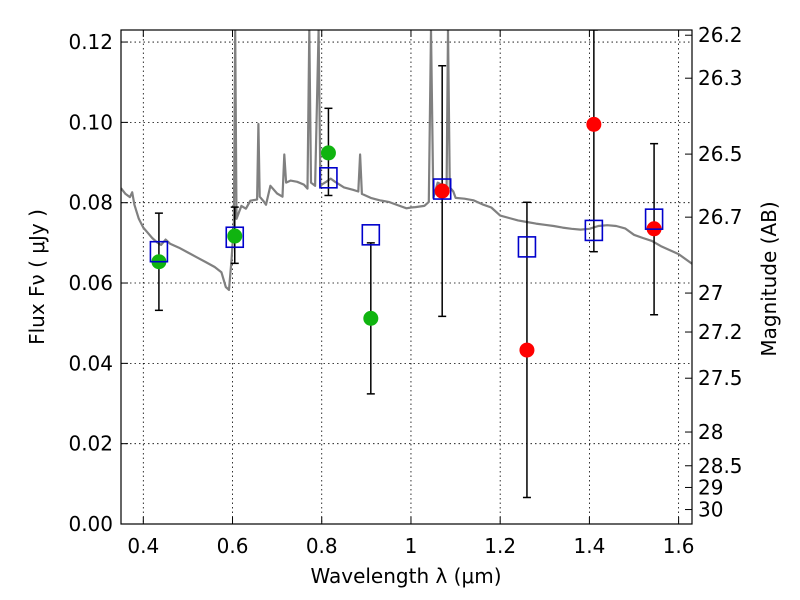  Describe the element at coordinates (90, 203) in the screenshot. I see `y-tick-label: 0.08` at that location.